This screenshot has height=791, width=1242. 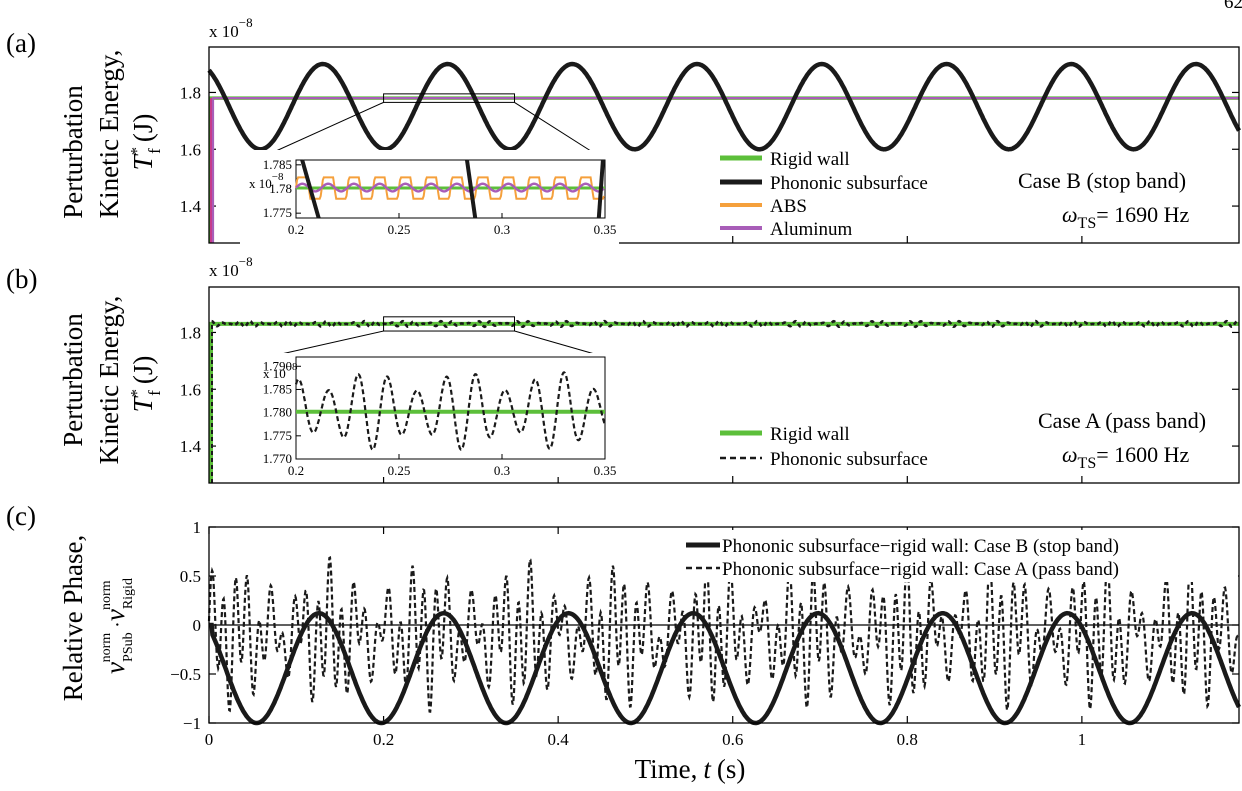 I want to click on panel-b-case-label: Case A (pass band), so click(x=1122, y=420).